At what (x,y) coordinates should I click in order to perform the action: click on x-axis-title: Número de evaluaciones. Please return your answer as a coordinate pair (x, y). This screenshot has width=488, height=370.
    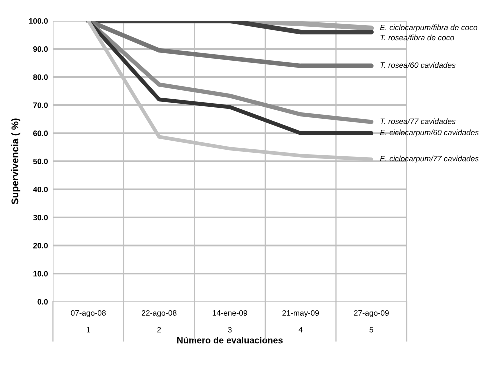
    Looking at the image, I should click on (230, 340).